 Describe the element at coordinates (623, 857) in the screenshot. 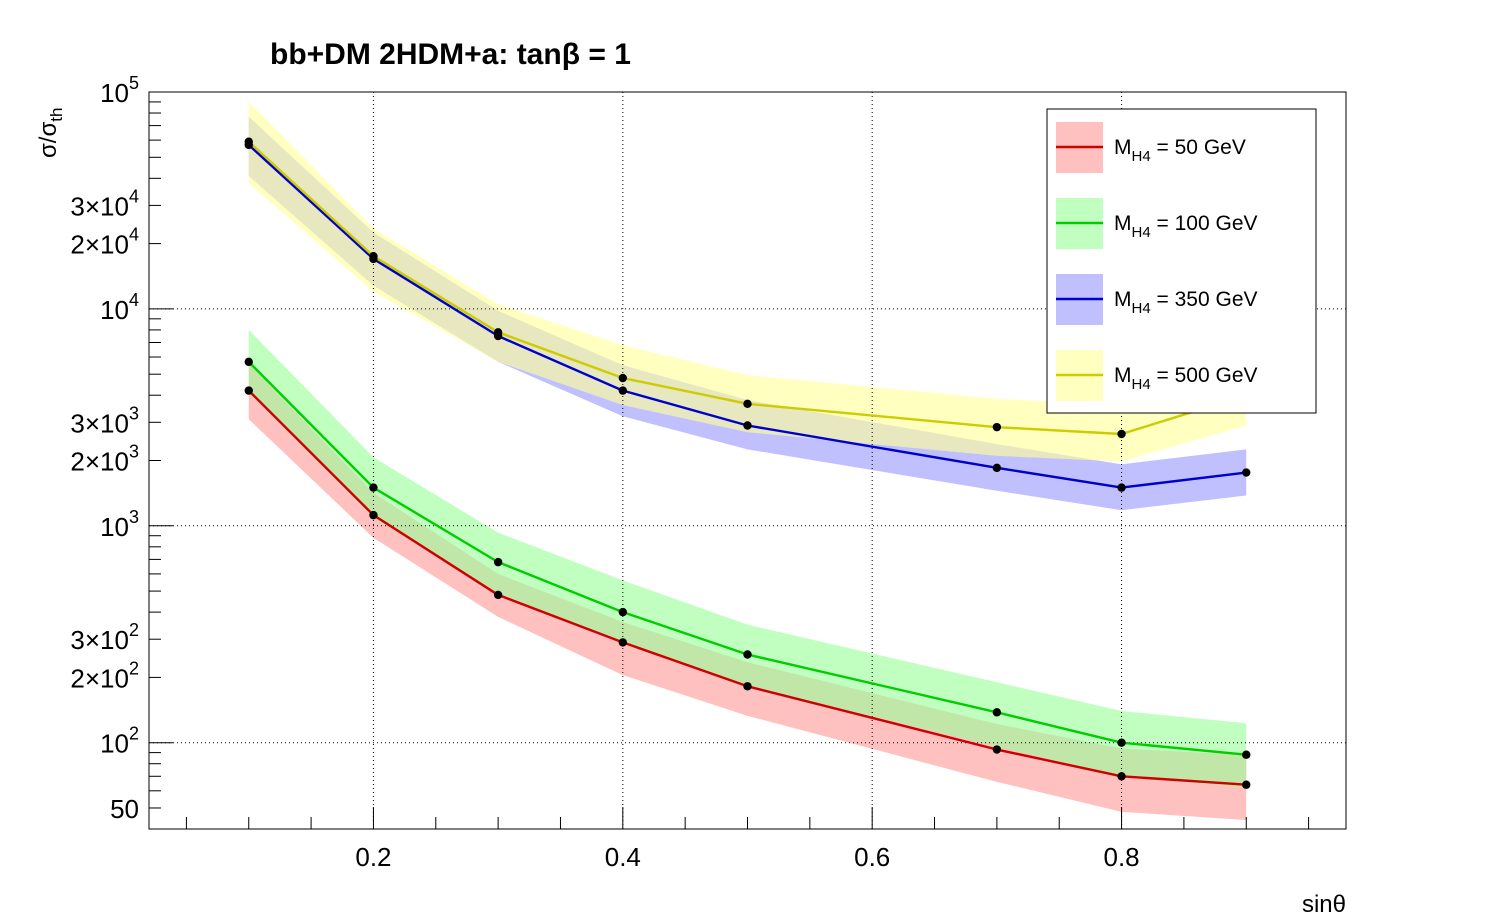

I see `x-tick-label-2: 0.4` at that location.